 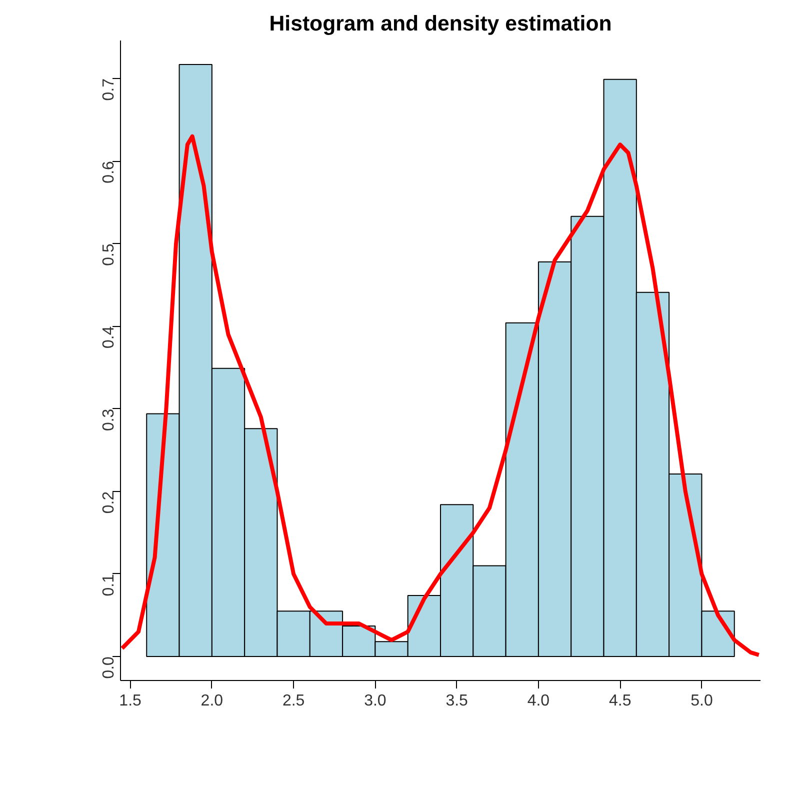 What do you see at coordinates (293, 701) in the screenshot?
I see `x-tick-label: 2.5` at bounding box center [293, 701].